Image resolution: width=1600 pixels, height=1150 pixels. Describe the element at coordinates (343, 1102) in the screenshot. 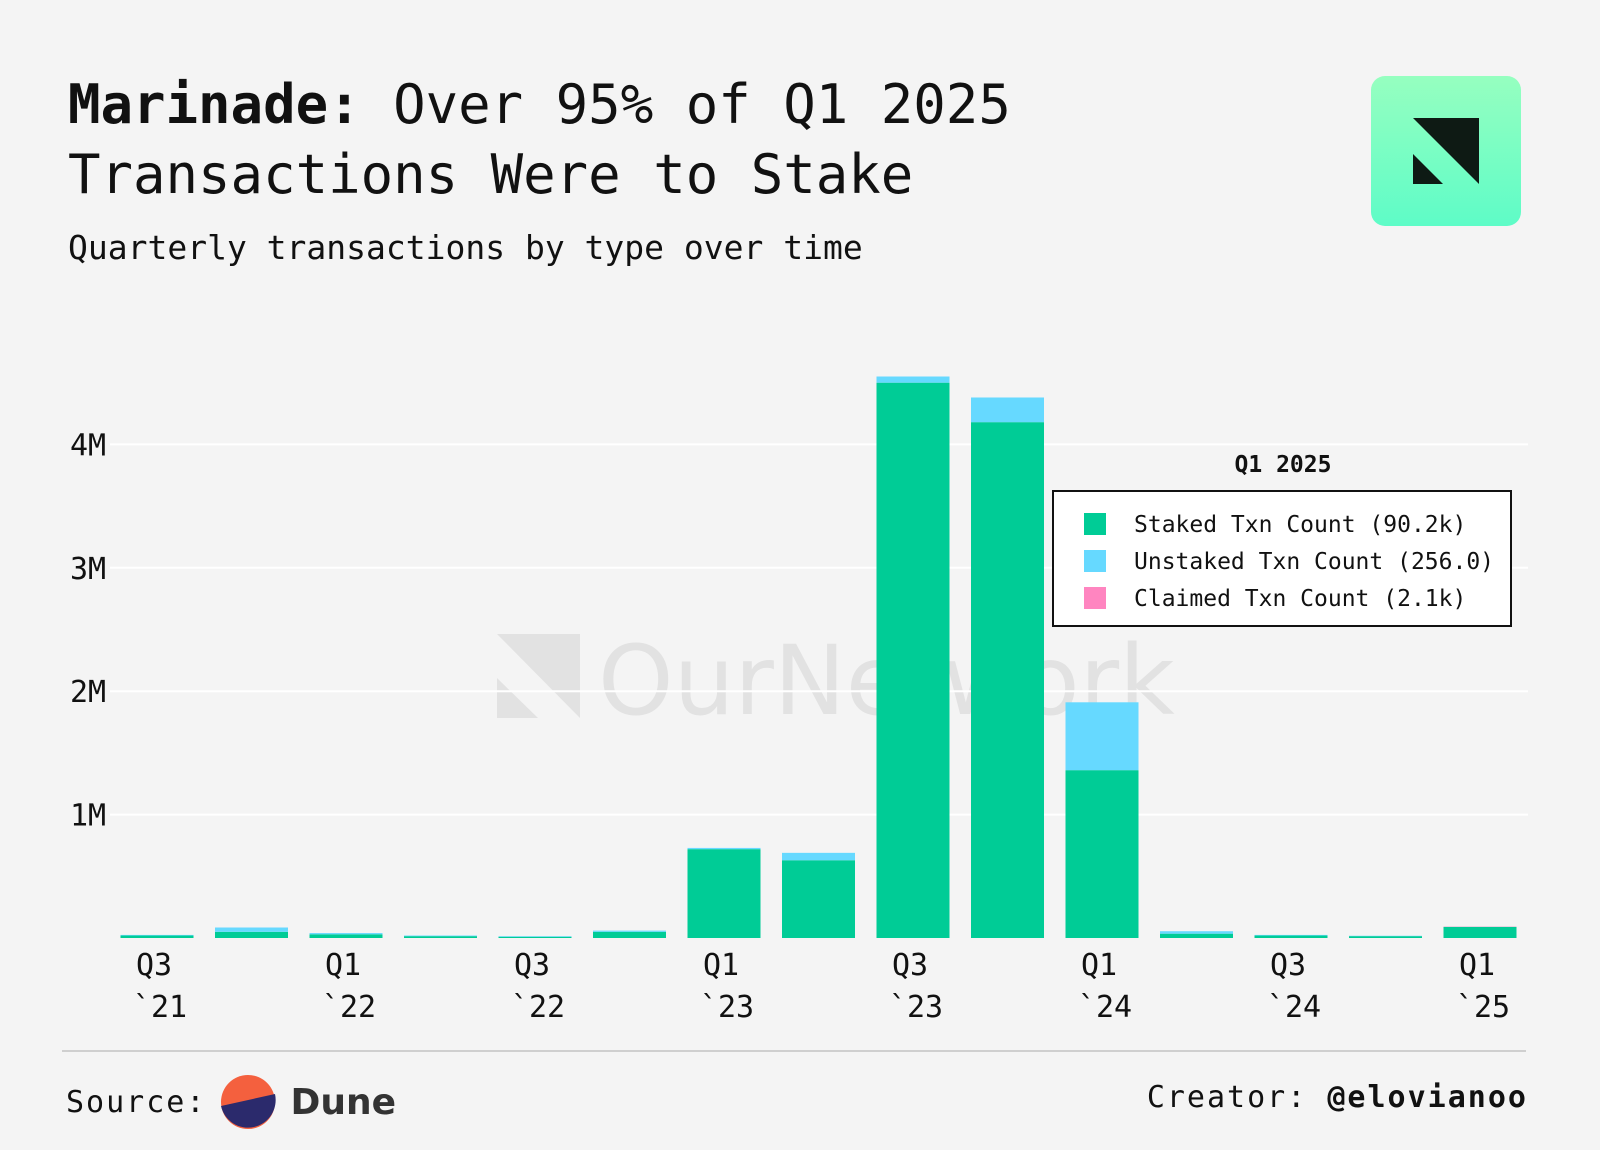

I see `source-name: Dune` at that location.